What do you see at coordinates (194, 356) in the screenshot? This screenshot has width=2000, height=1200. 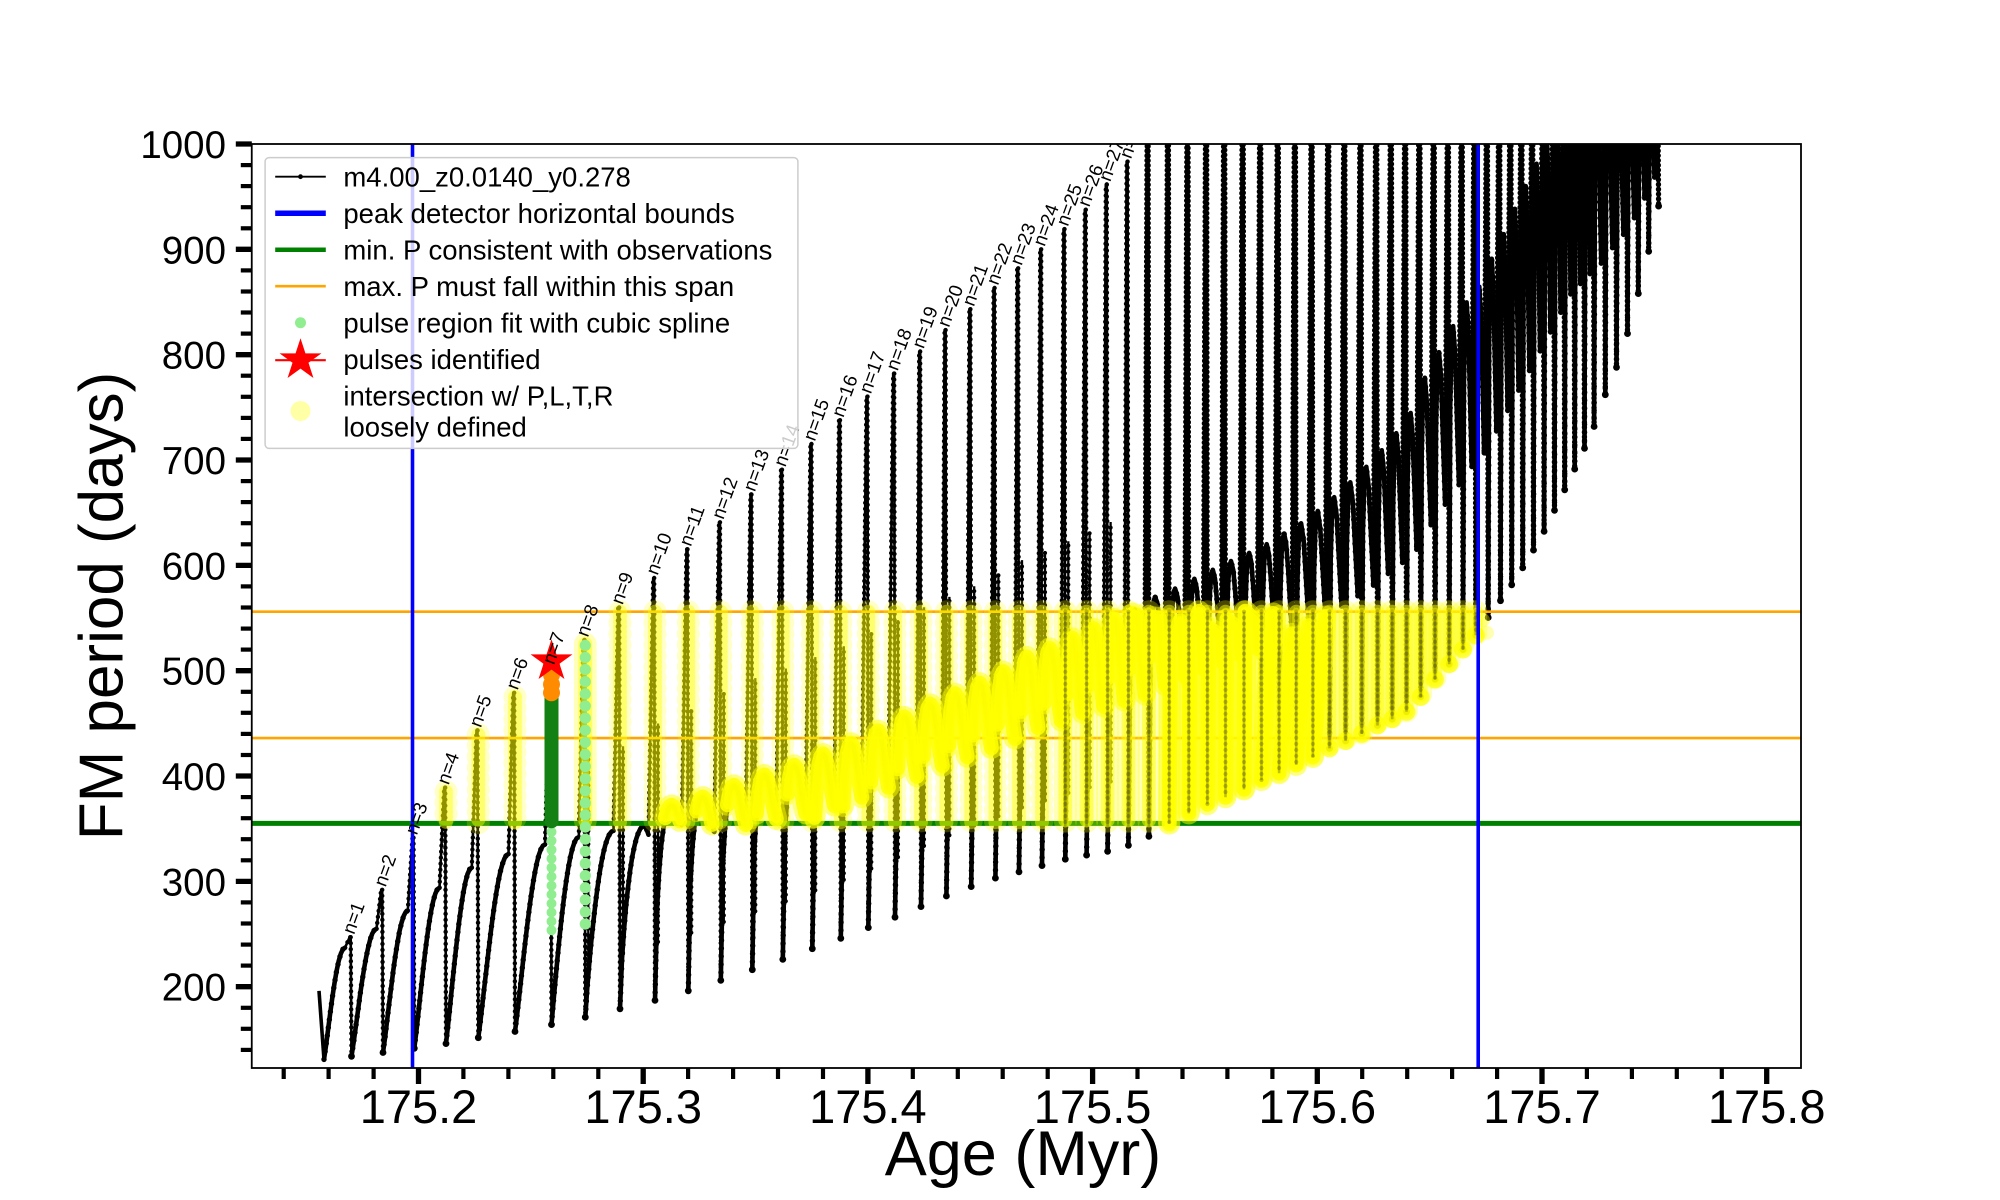 I see `svg-text: 800` at bounding box center [194, 356].